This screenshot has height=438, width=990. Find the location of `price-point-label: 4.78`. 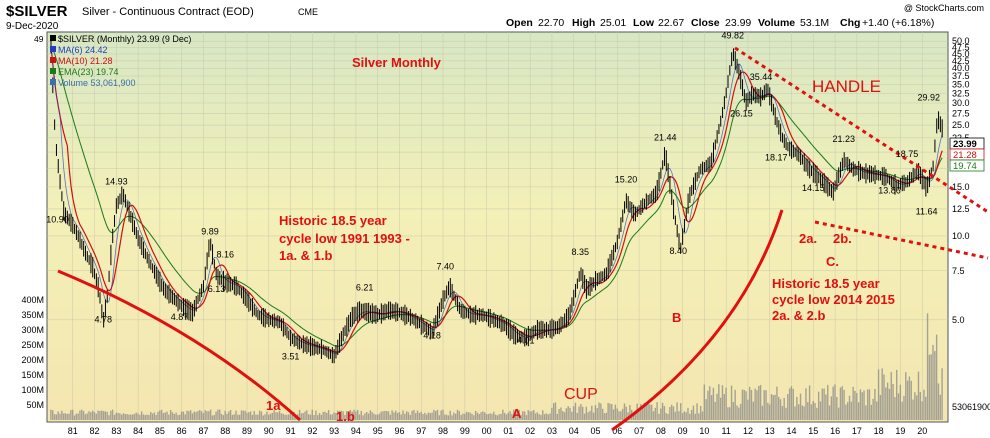

price-point-label: 4.78 is located at coordinates (104, 319).